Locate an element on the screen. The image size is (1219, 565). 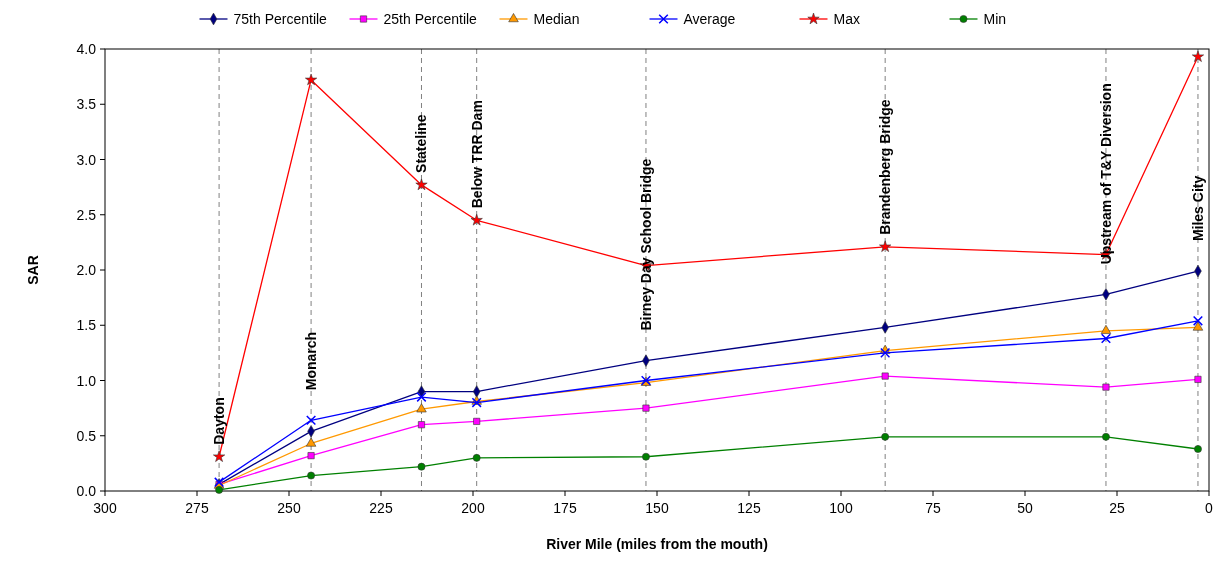
ref-line-label: Below TRR Dam is located at coordinates (476, 154).